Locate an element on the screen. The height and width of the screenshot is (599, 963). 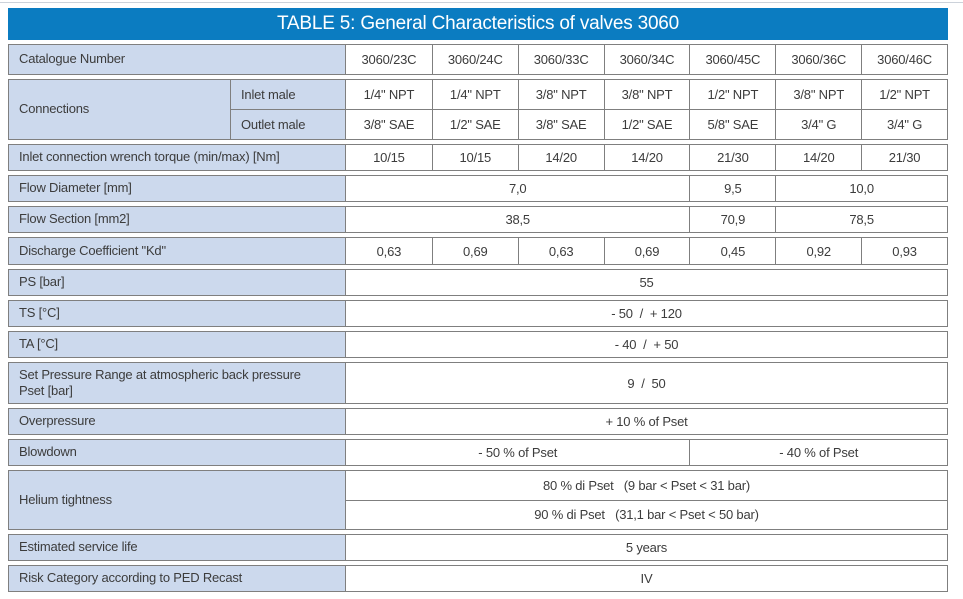
table-row-ps: PS [bar] 55 is located at coordinates (478, 282).